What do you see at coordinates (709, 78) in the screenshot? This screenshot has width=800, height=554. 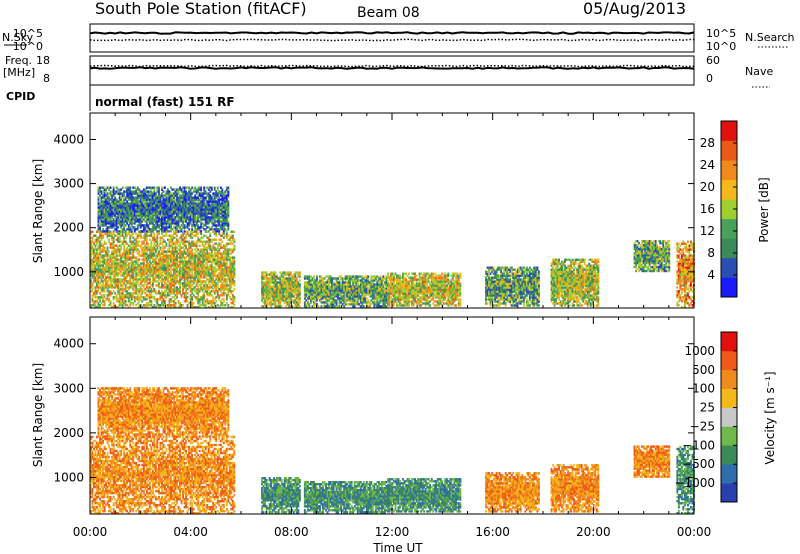 I see `nave-tick-bottom: 0` at bounding box center [709, 78].